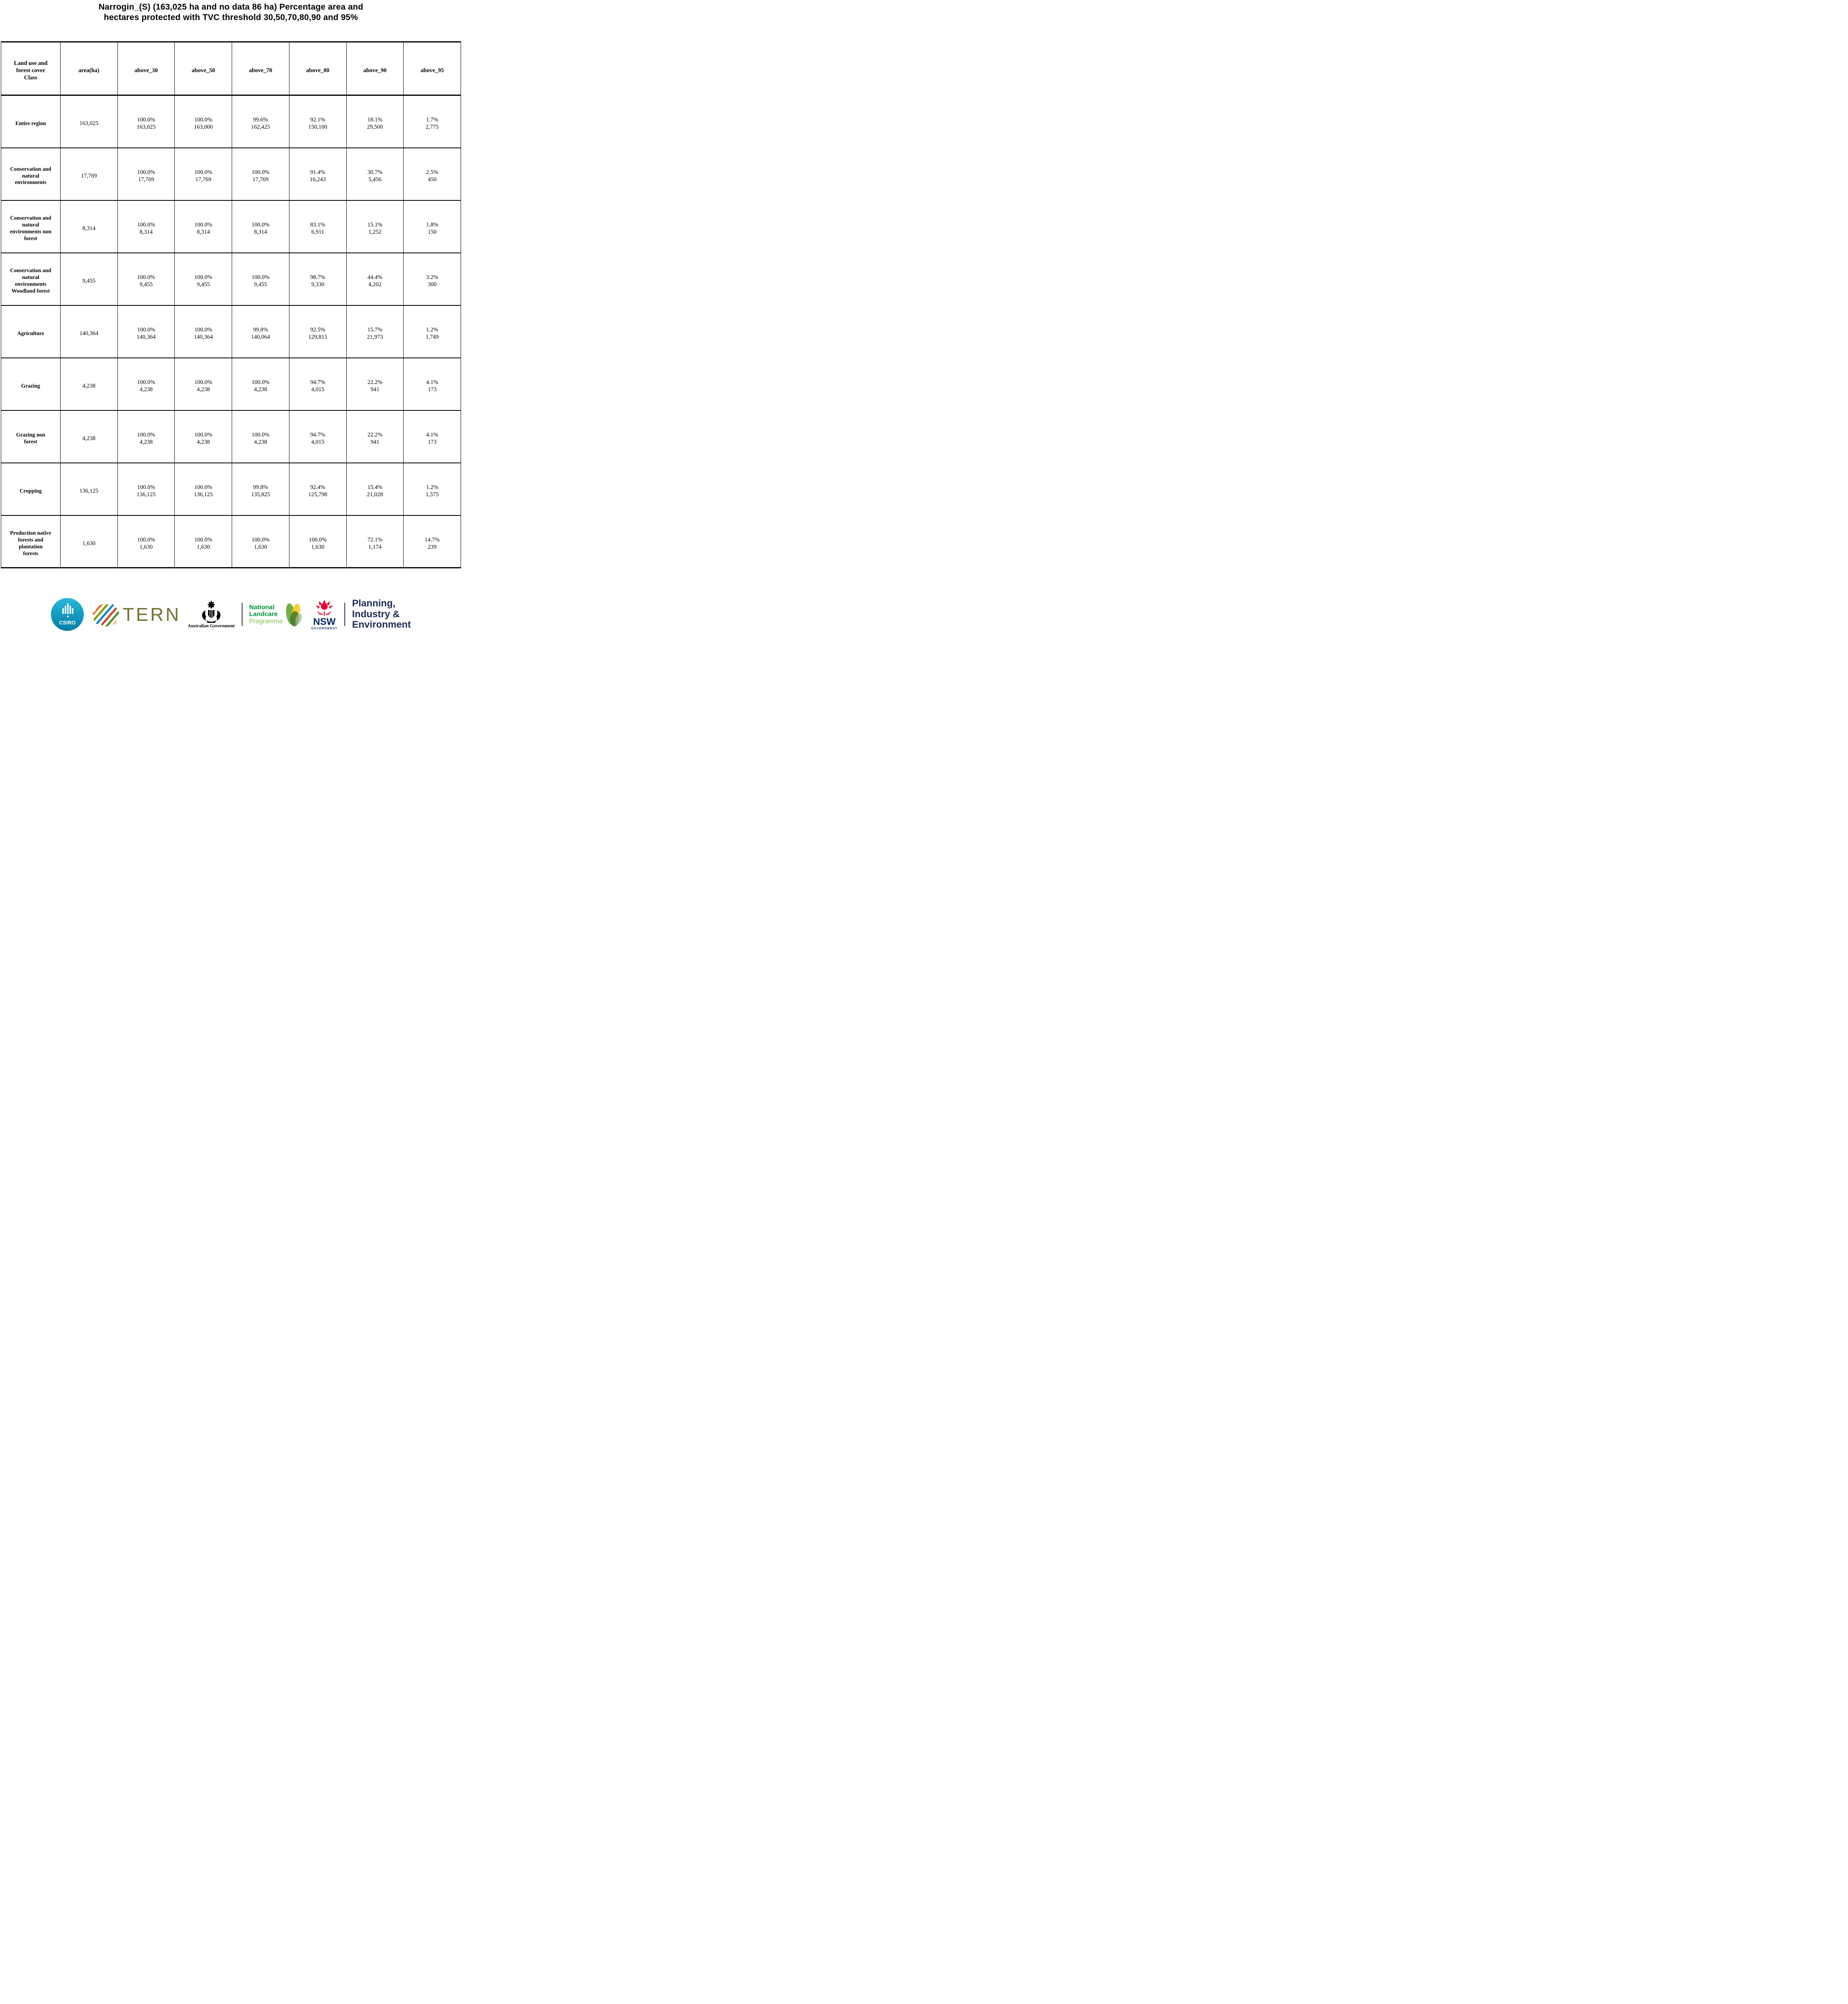 This screenshot has width=1848, height=2004. Describe the element at coordinates (146, 122) in the screenshot. I see `data-cell: 100.0% 163,025` at that location.